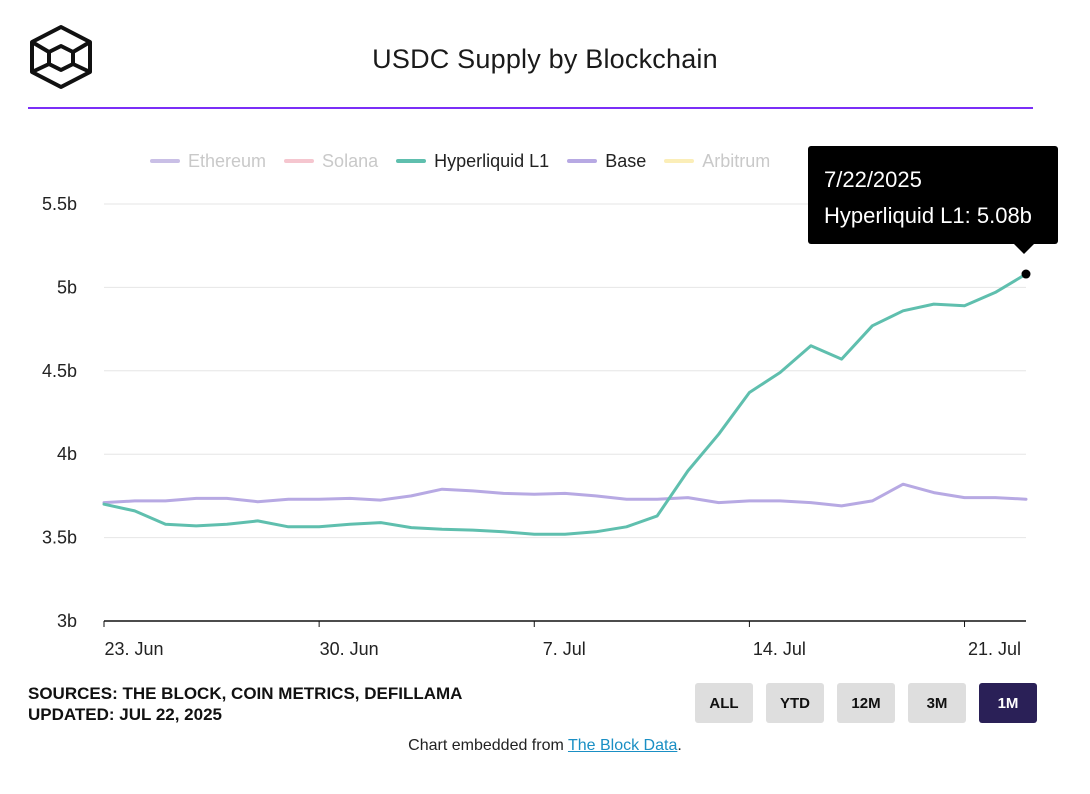 This screenshot has height=794, width=1090. I want to click on x-tick-label: 30. Jun, so click(349, 649).